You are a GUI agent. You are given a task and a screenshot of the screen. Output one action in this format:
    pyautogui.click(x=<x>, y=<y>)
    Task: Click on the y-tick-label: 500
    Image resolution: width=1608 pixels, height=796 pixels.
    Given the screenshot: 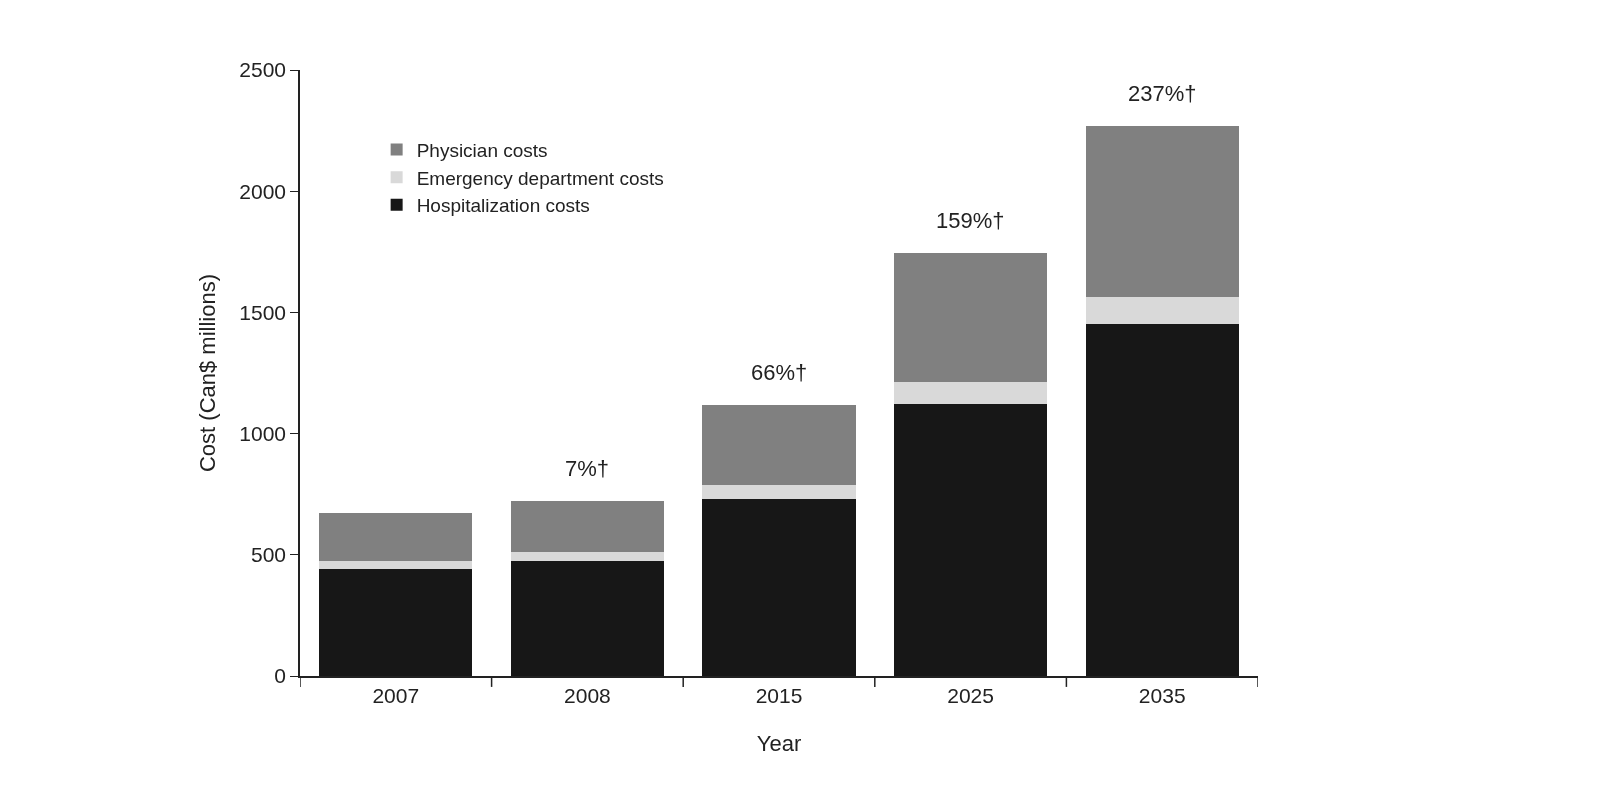 What is the action you would take?
    pyautogui.click(x=269, y=555)
    